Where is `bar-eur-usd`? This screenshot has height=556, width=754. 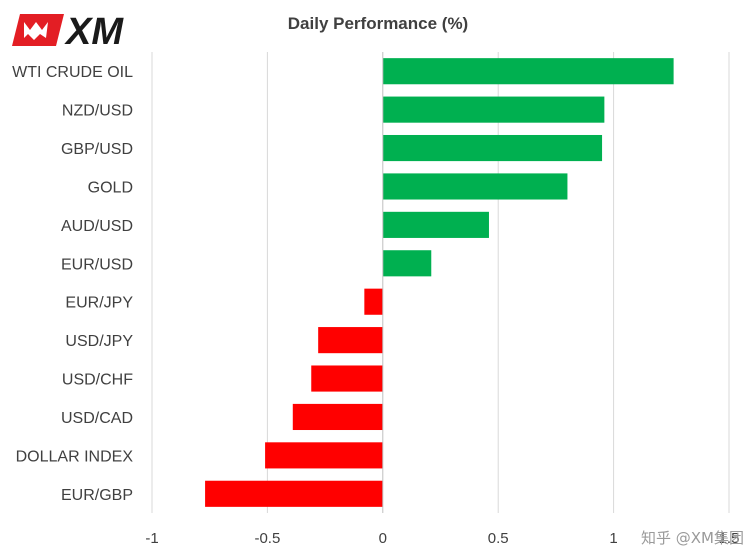
bar-eur-usd is located at coordinates (407, 263).